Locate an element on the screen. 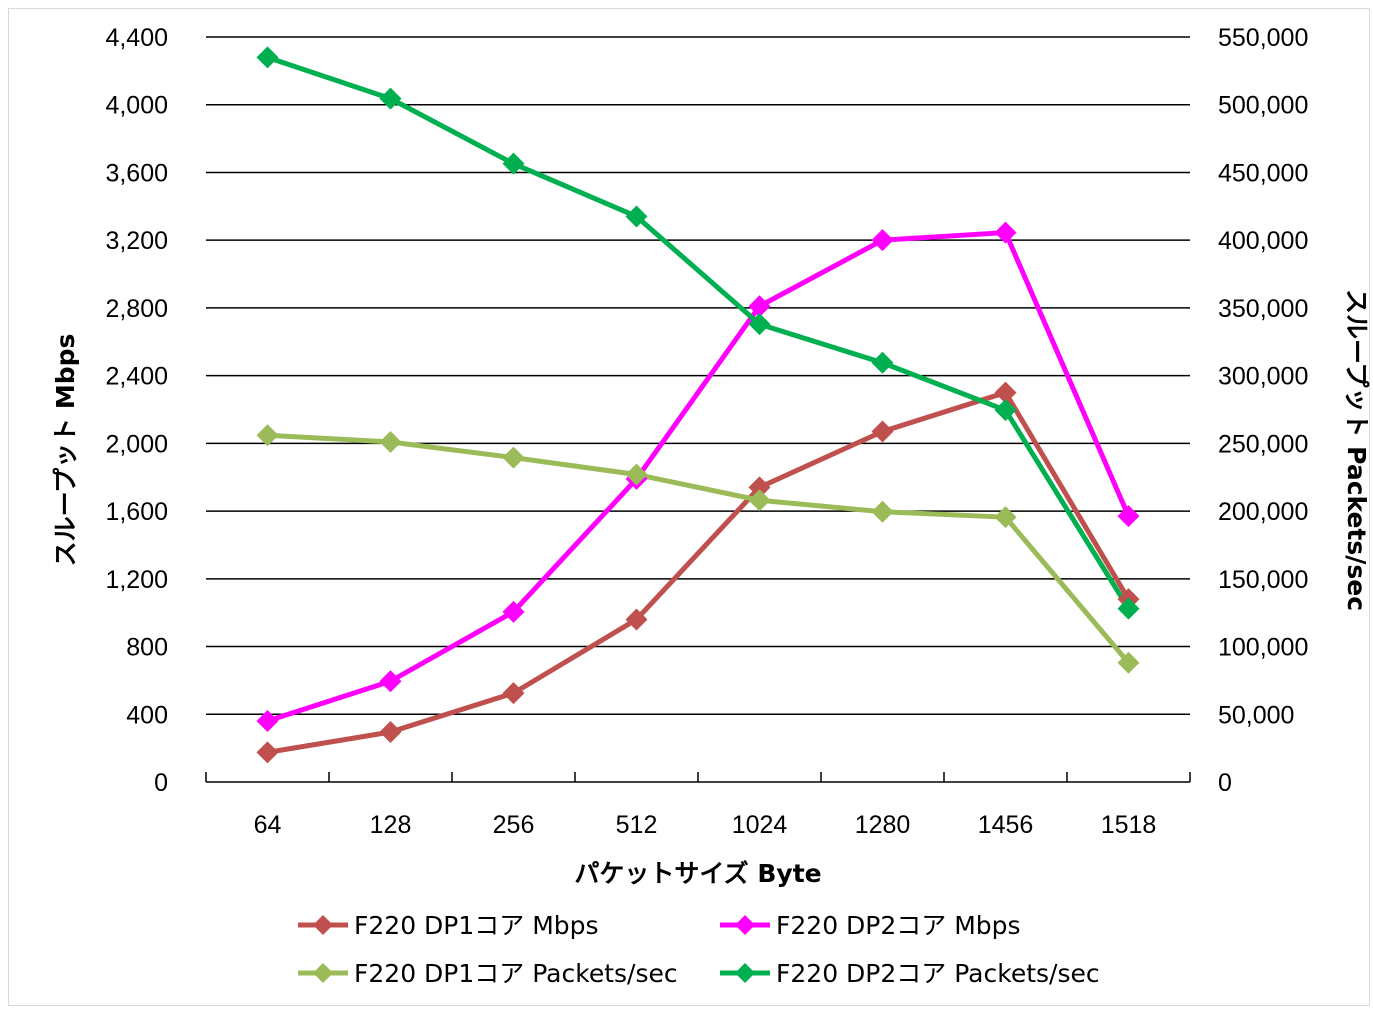 Image resolution: width=1373 pixels, height=1009 pixels. y-tick-label: 400 is located at coordinates (147, 715).